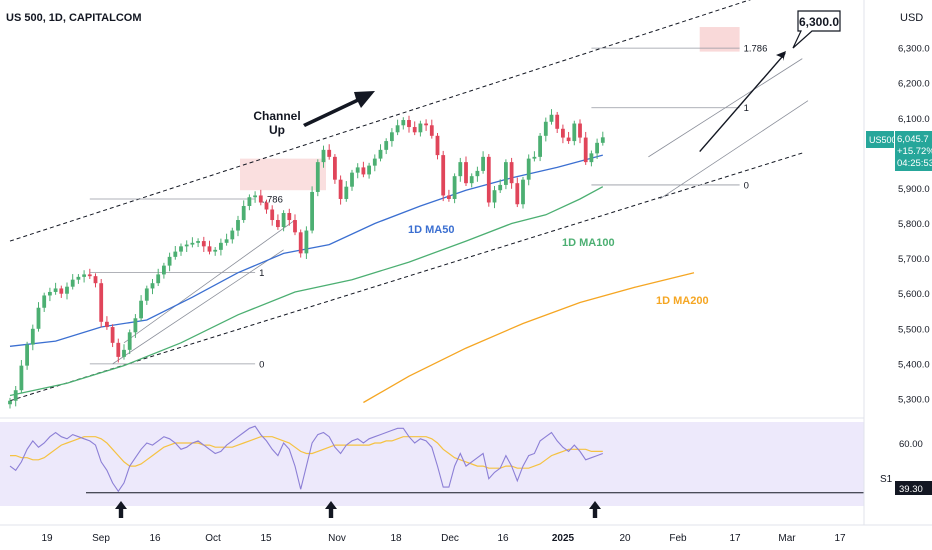 Image resolution: width=932 pixels, height=550 pixels. I want to click on x-tick-label: 15, so click(266, 538).